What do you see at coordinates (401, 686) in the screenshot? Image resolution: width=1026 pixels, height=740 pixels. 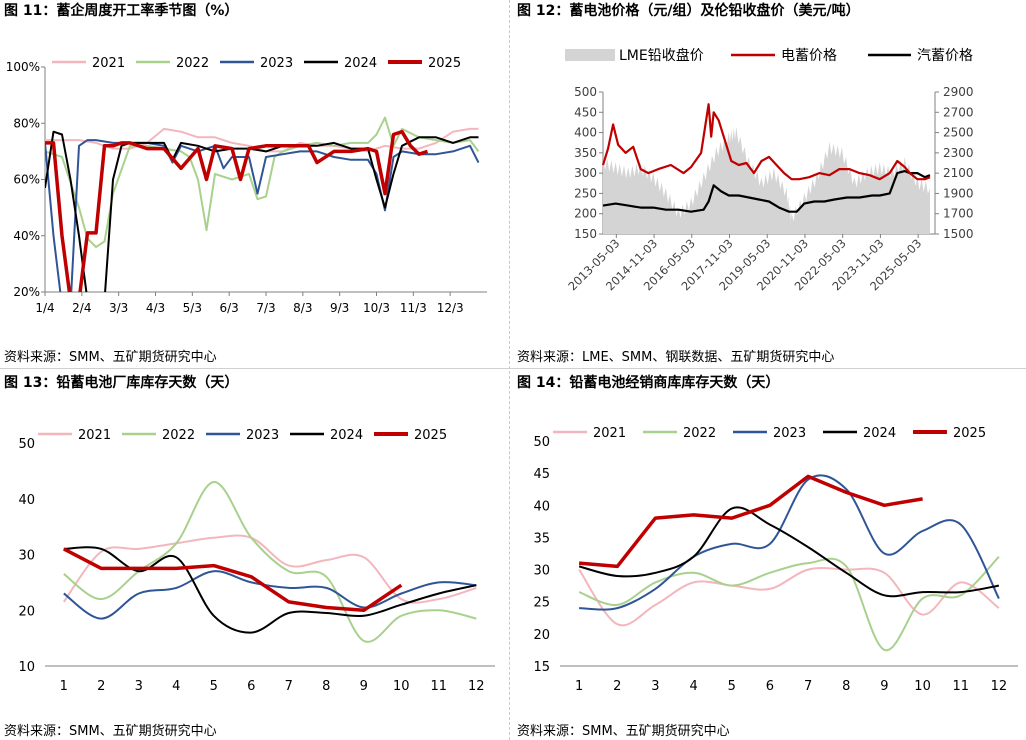 I see `x-tick-label: 10` at bounding box center [401, 686].